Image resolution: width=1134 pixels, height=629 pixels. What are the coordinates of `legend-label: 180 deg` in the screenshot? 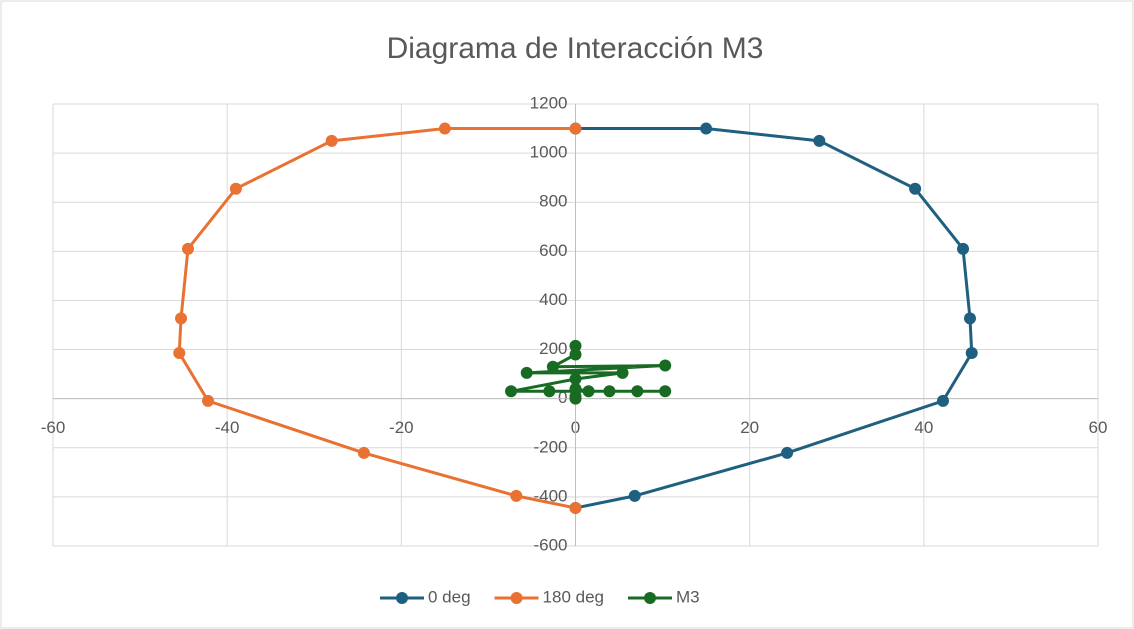 It's located at (573, 596).